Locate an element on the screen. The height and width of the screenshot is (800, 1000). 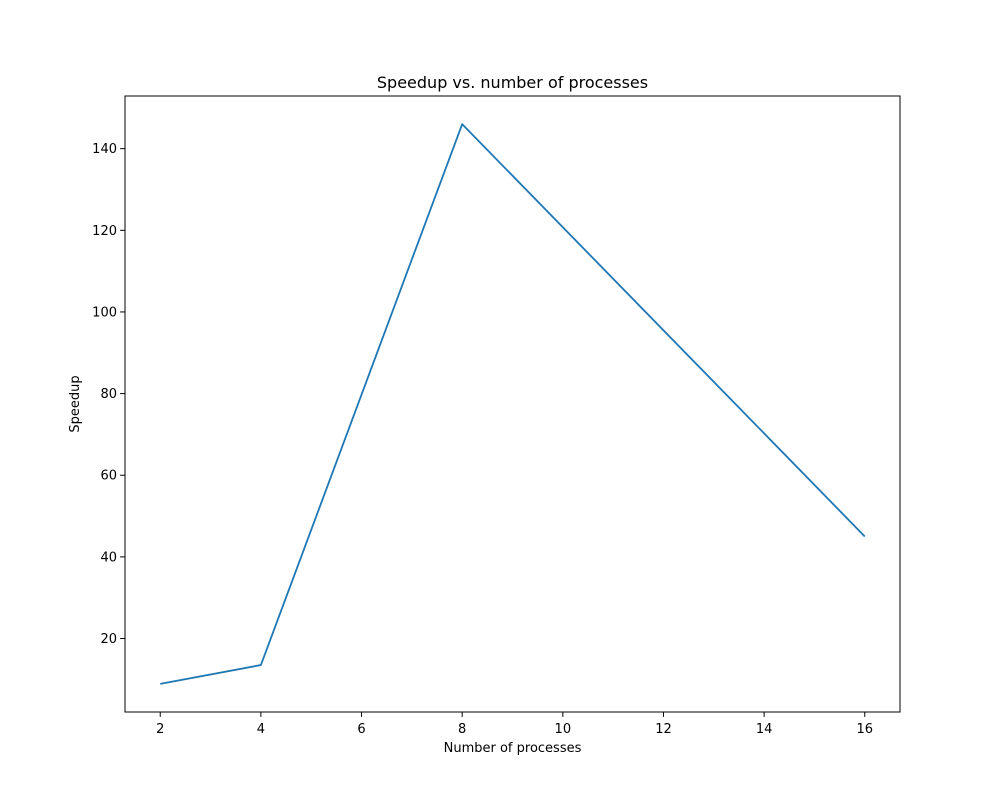
y-tick-label: 120 is located at coordinates (104, 231).